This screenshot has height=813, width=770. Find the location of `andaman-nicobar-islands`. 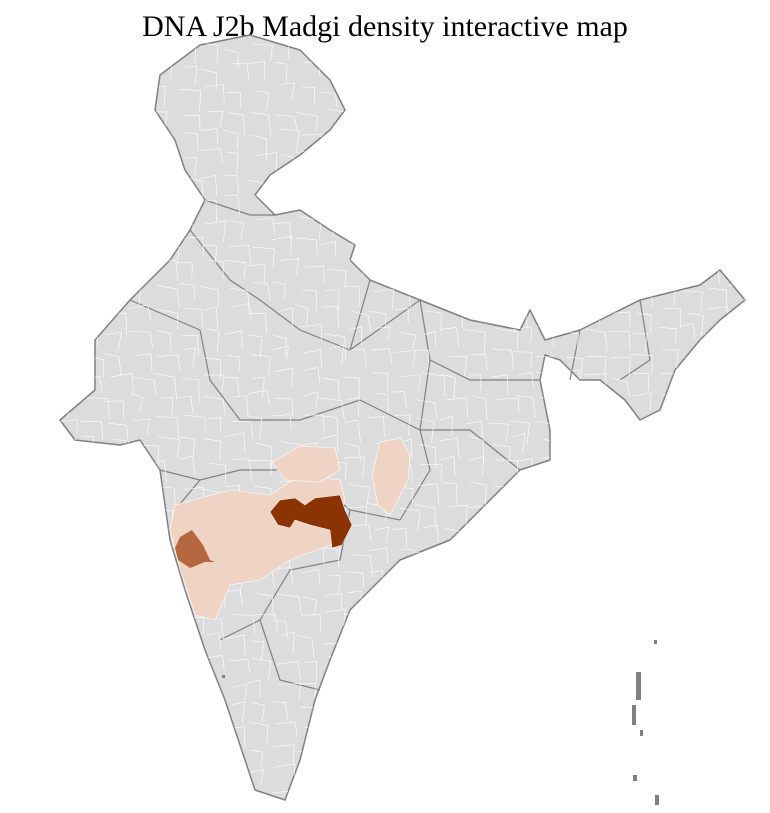

andaman-nicobar-islands is located at coordinates (645, 722).